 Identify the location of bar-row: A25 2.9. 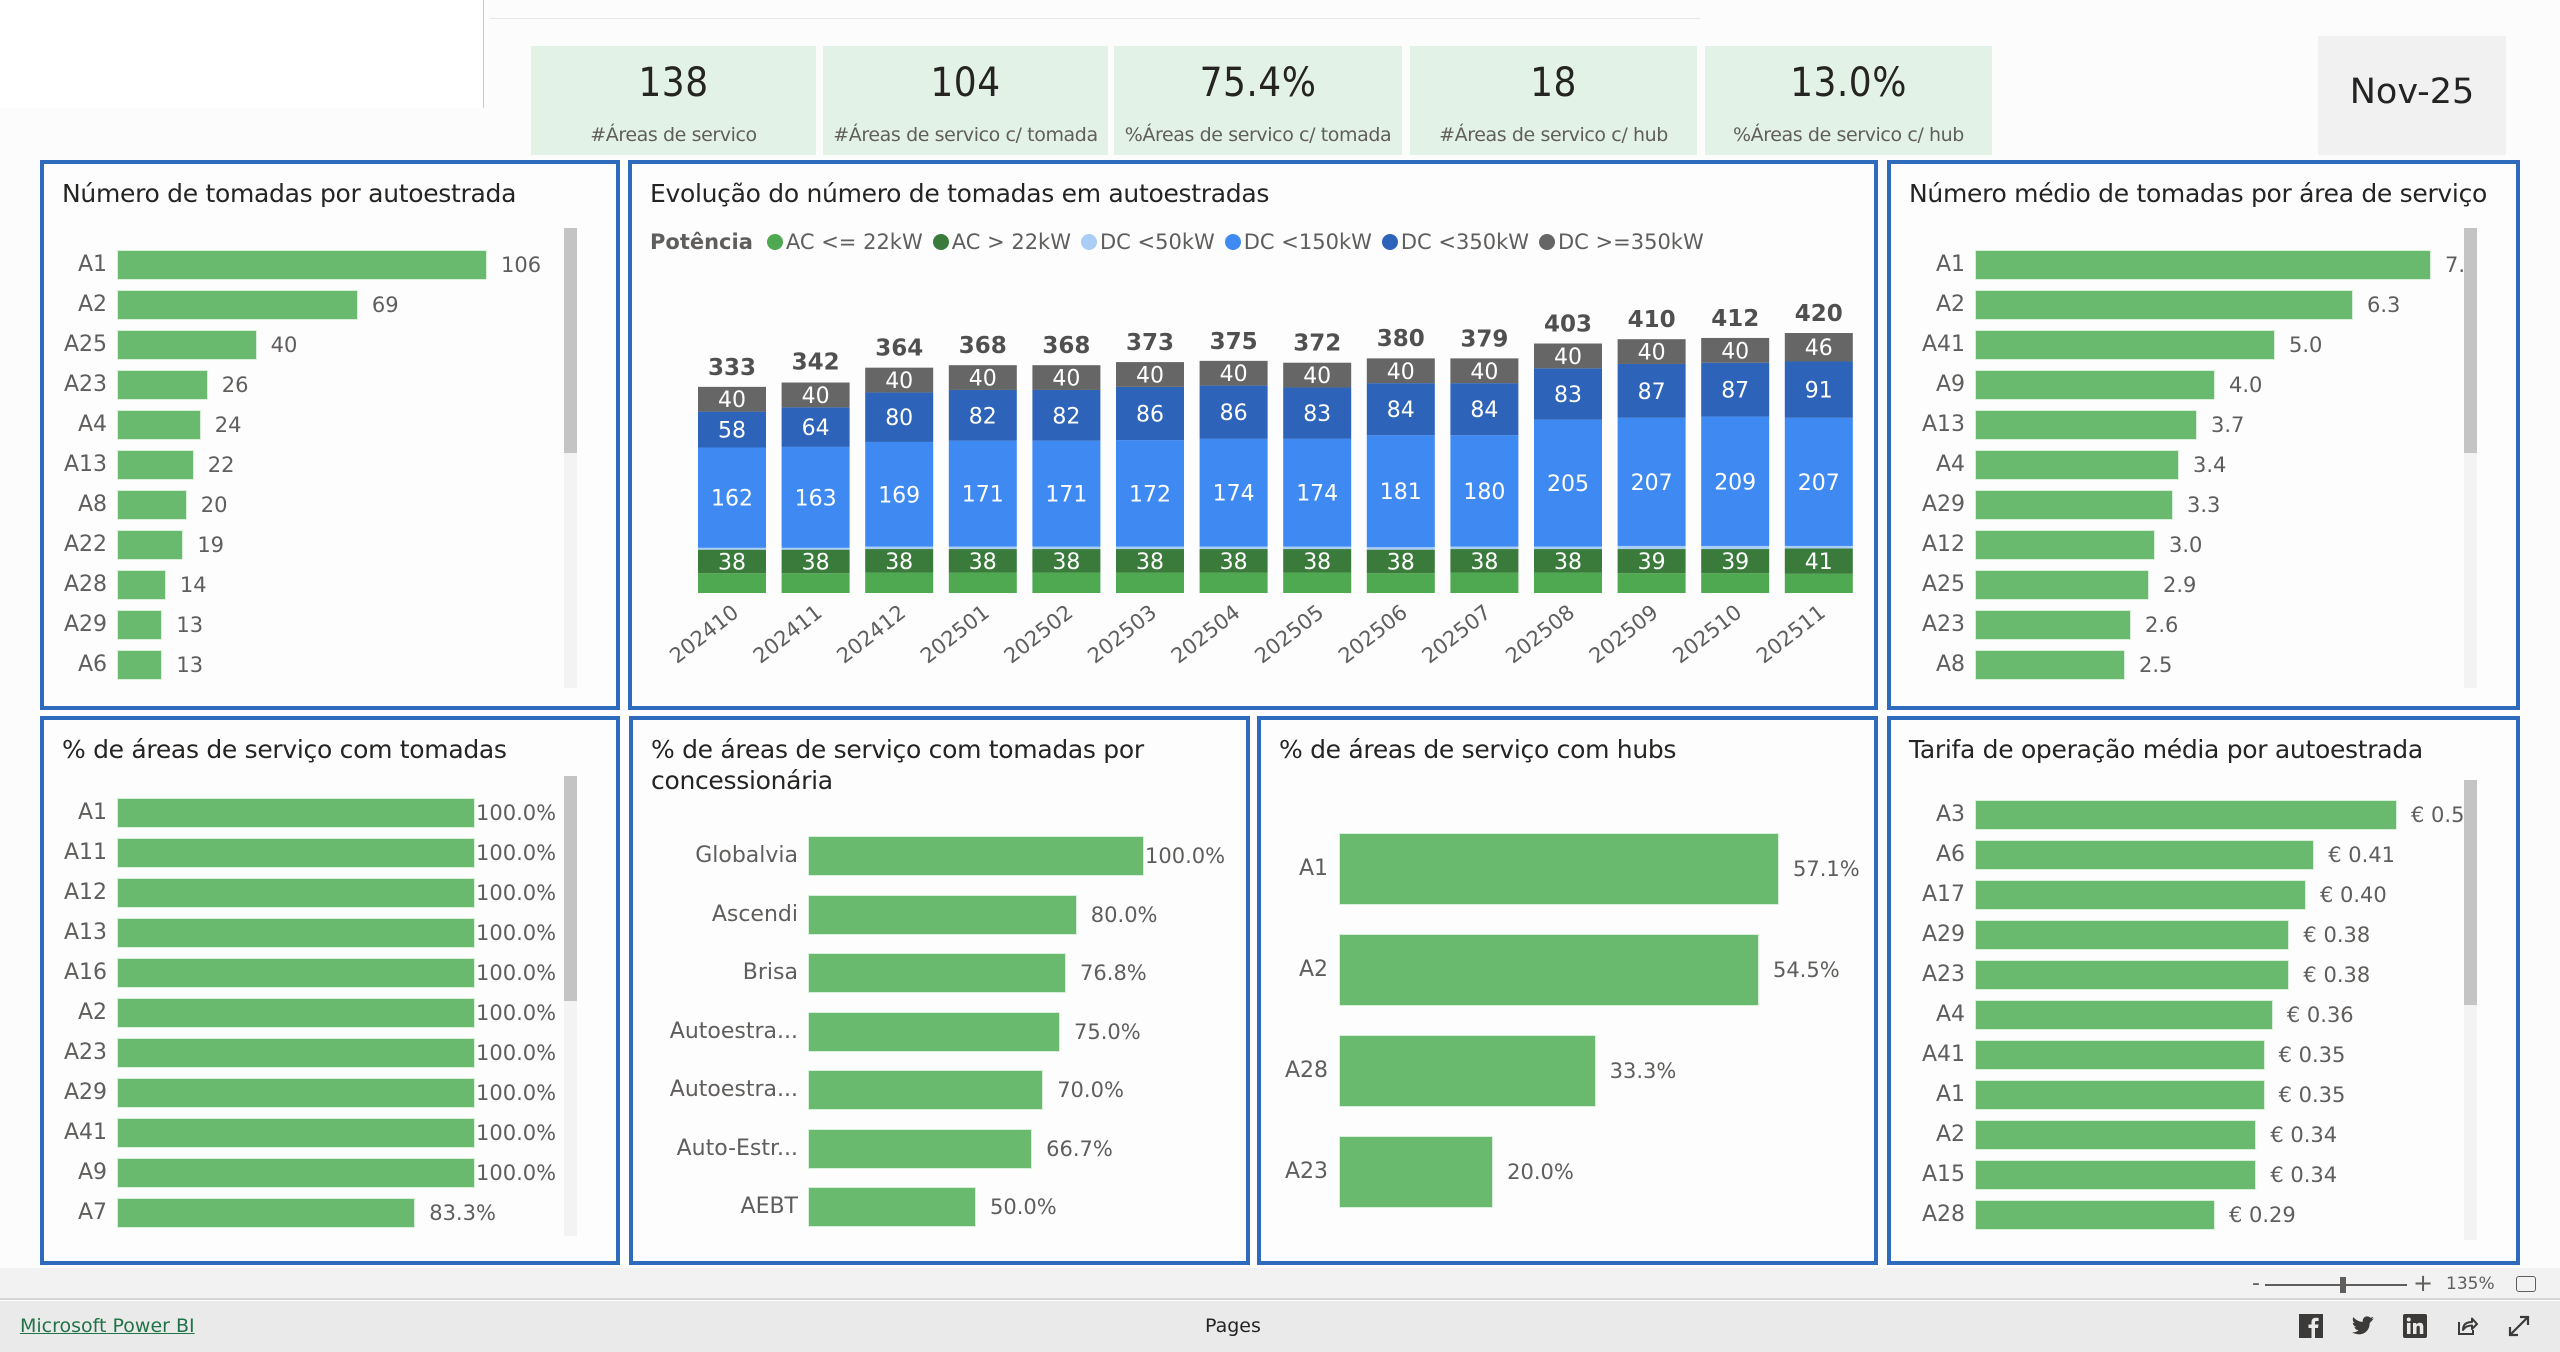
(2203, 585).